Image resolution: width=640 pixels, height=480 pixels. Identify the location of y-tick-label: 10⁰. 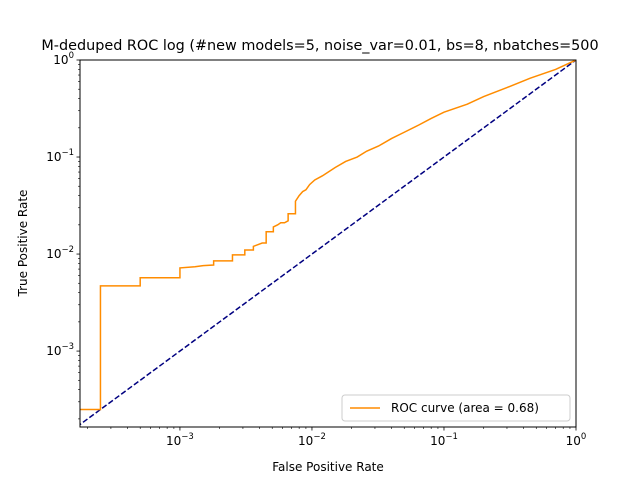
(63, 59).